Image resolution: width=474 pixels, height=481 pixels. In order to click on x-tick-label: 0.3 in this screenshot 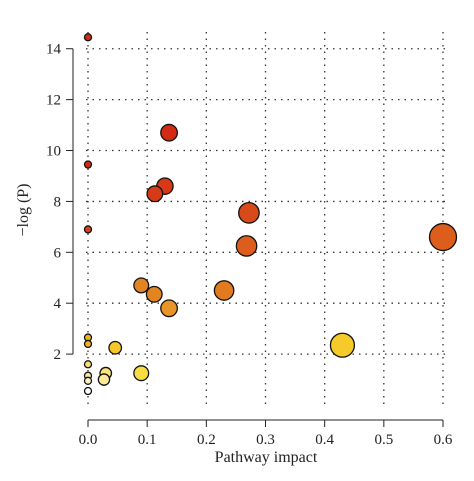, I will do `click(265, 440)`.